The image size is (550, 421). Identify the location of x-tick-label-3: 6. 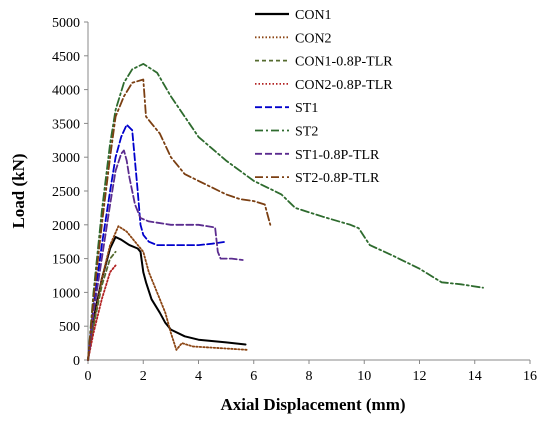
(253, 376).